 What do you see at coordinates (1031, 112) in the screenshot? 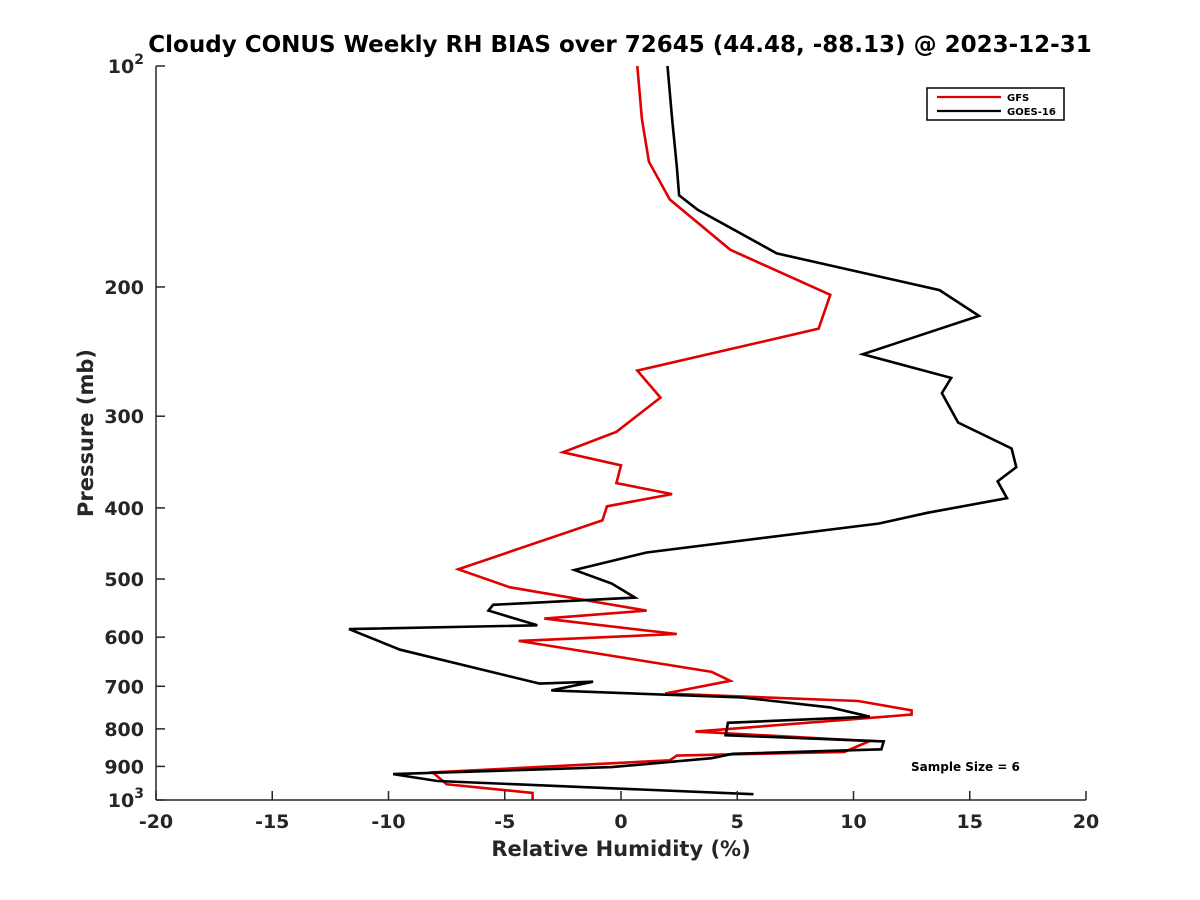
I see `legend-goes16-label: GOES-16` at bounding box center [1031, 112].